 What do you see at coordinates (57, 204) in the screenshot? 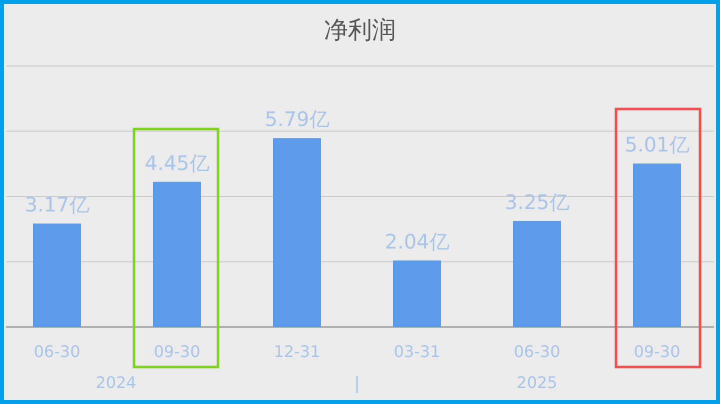
I see `data-label: 3.17亿` at bounding box center [57, 204].